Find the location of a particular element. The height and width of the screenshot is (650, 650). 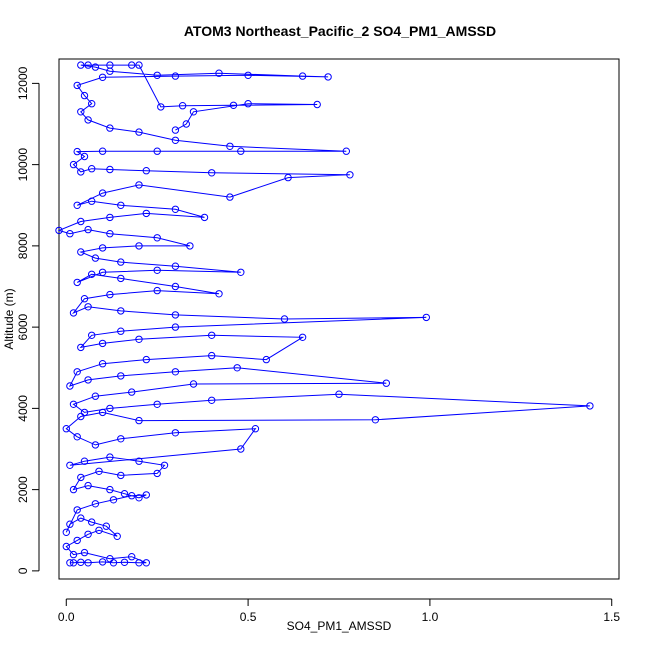

y-tick-label: 12000 is located at coordinates (23, 83).